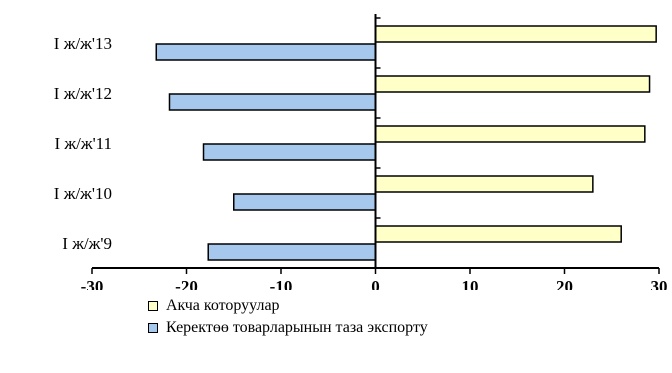  What do you see at coordinates (92, 283) in the screenshot?
I see `x-tick-label-0: -30` at bounding box center [92, 283].